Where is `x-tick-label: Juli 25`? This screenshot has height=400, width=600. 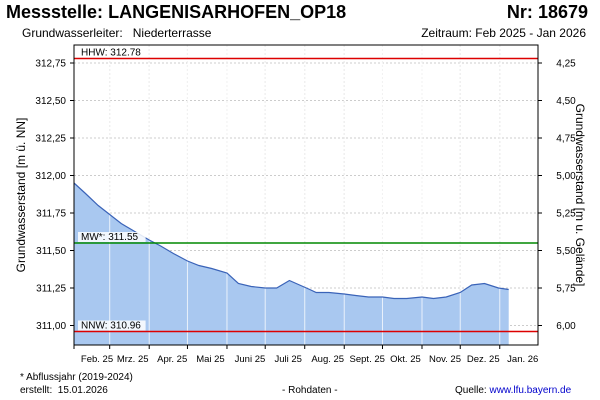
x-tick-label: Juli 25 is located at coordinates (287, 359).